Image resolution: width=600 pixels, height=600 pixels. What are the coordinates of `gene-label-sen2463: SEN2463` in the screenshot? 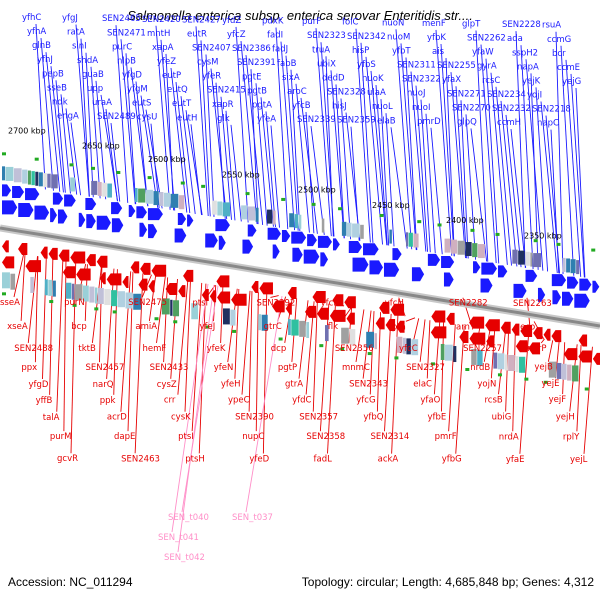 It's located at (140, 459).